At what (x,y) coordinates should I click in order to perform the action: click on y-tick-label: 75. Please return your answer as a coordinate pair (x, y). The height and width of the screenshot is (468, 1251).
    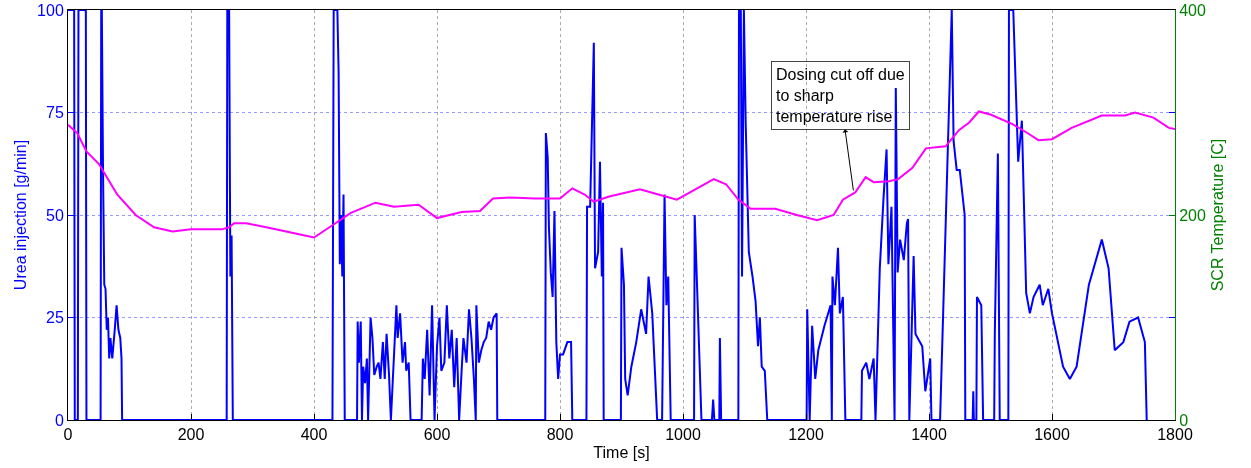
    Looking at the image, I should click on (55, 113).